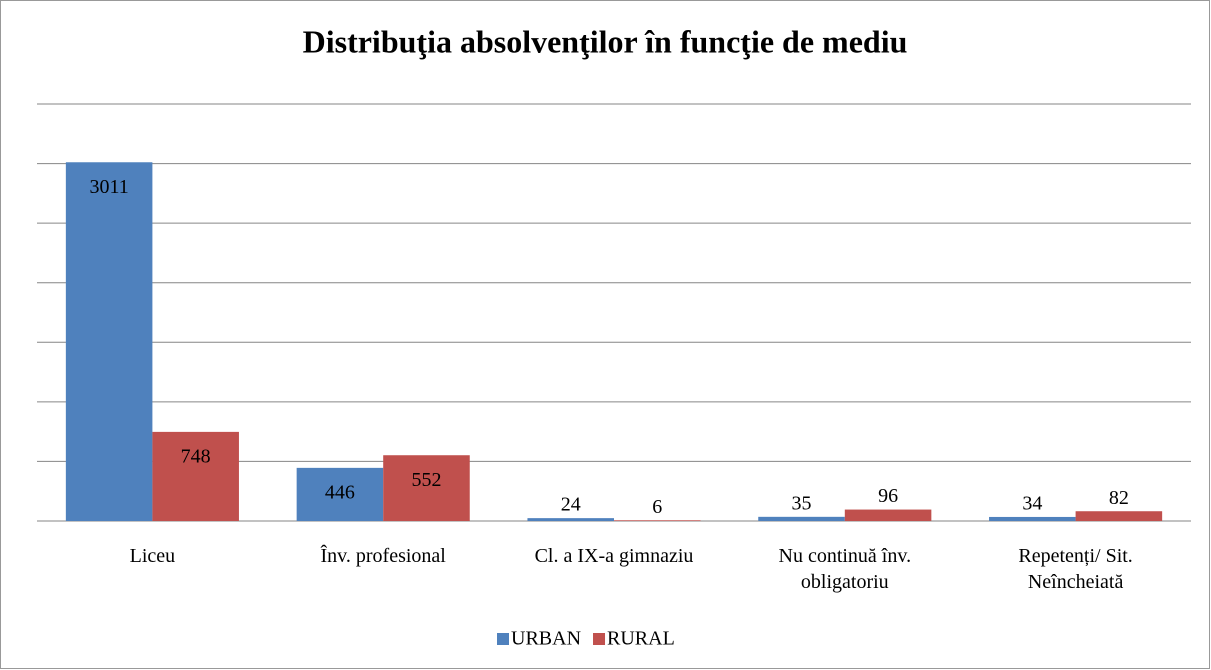 This screenshot has width=1211, height=670. What do you see at coordinates (196, 456) in the screenshot?
I see `data-label: 748` at bounding box center [196, 456].